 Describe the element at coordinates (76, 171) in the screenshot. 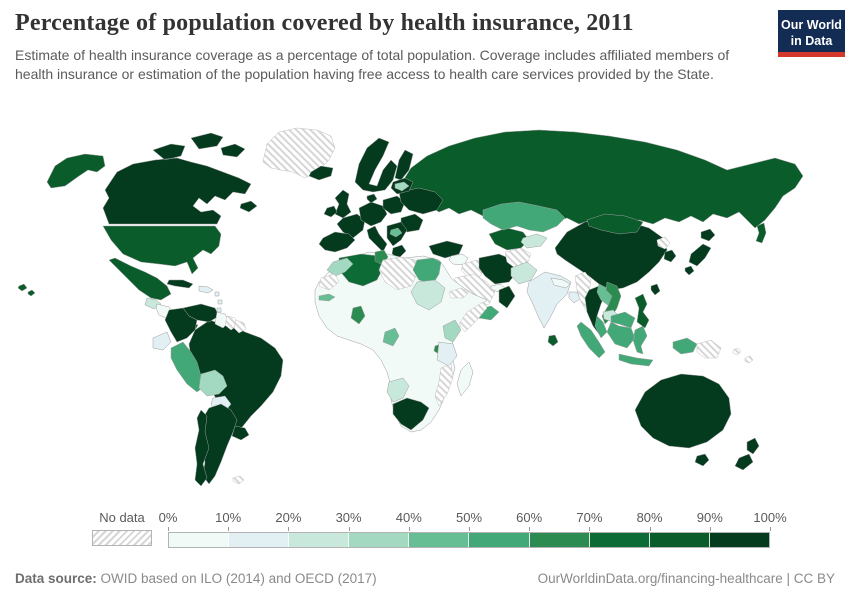

I see `country-alaska` at that location.